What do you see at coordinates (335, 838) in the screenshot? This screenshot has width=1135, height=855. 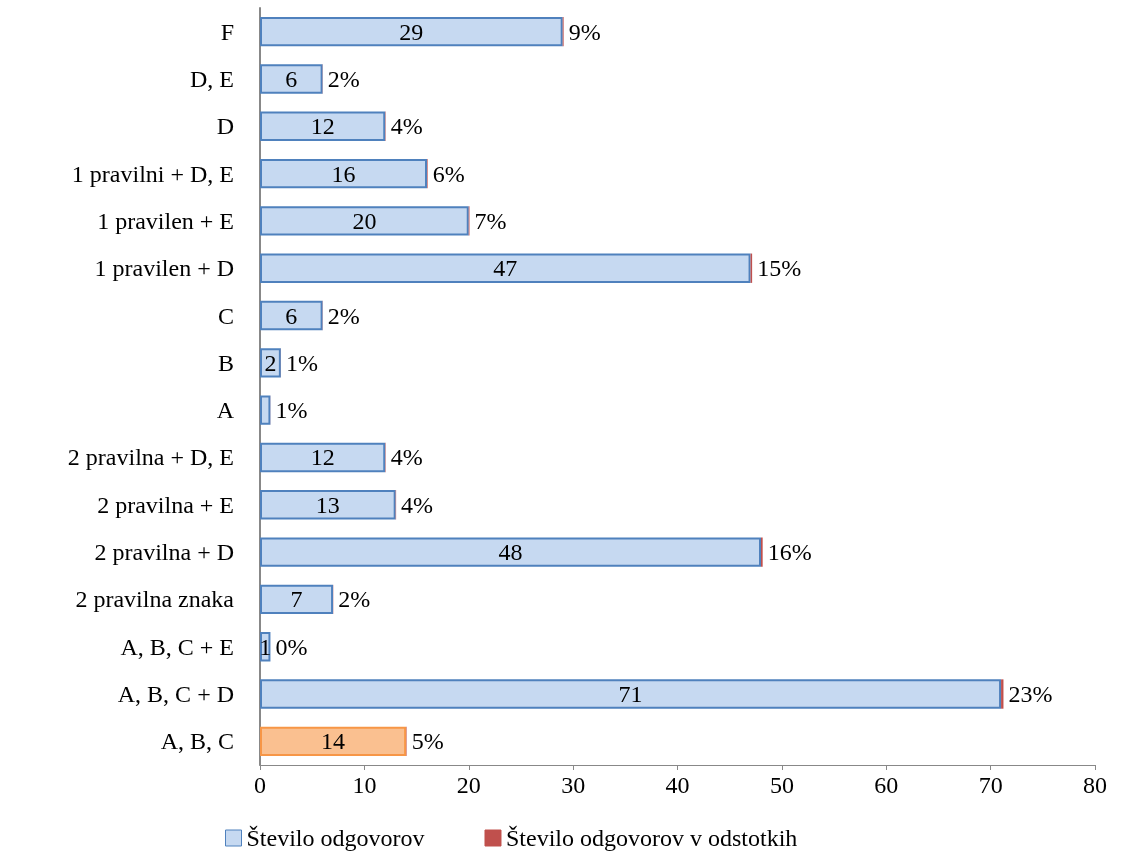 I see `legend-label: Število odgovorov` at bounding box center [335, 838].